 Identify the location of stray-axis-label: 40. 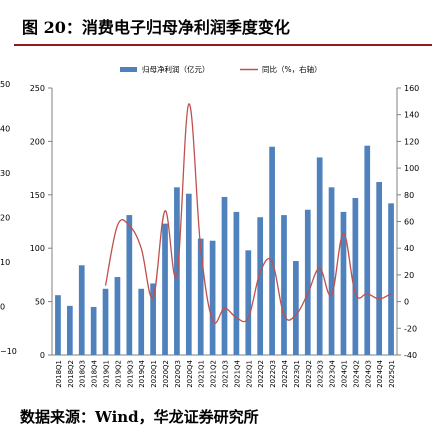
(5, 129).